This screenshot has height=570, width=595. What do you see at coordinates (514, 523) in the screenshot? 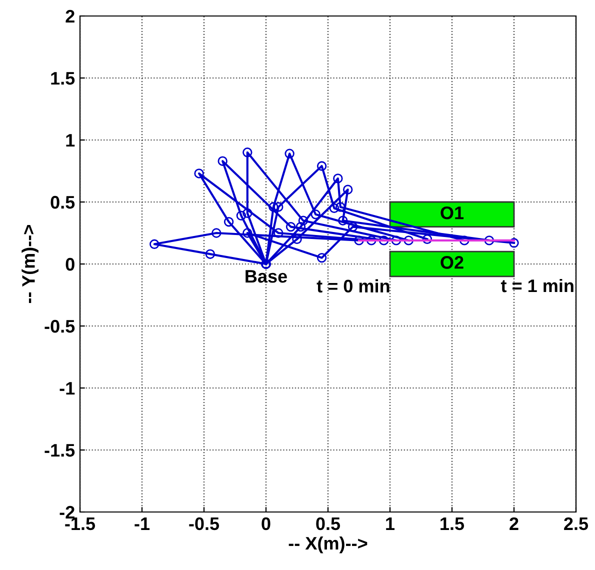
I see `x-tick-label: 2` at bounding box center [514, 523].